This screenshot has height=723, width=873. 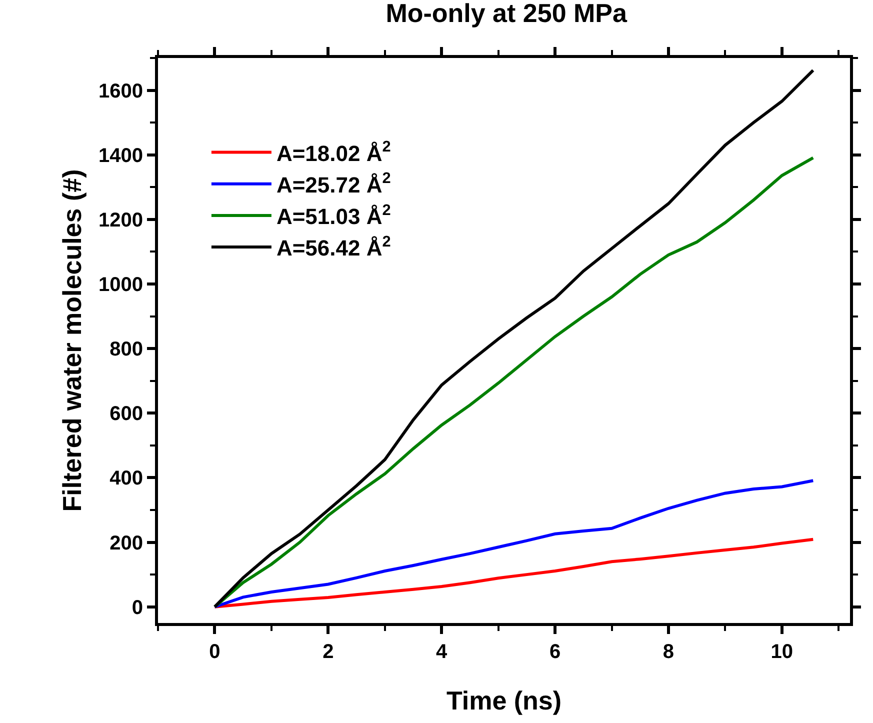 What do you see at coordinates (120, 285) in the screenshot?
I see `y-tick-label: 1000` at bounding box center [120, 285].